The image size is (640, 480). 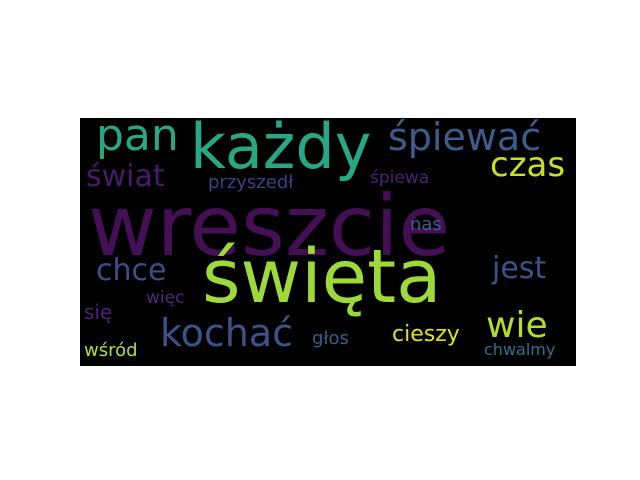 What do you see at coordinates (165, 298) in the screenshot?
I see `word-wiec: więc` at bounding box center [165, 298].